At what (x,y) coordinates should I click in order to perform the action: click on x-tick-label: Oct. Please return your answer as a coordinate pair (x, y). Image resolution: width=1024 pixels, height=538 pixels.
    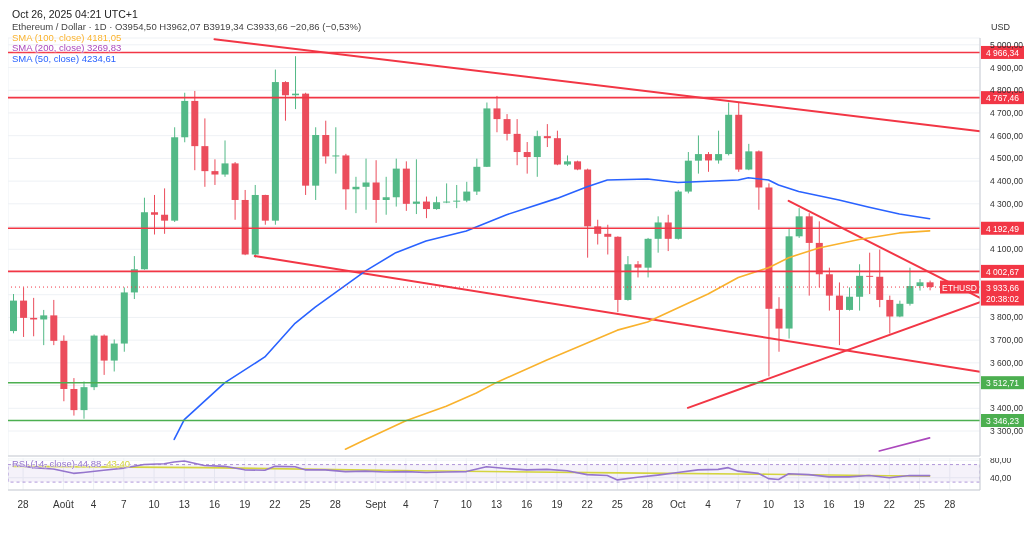
    Looking at the image, I should click on (678, 504).